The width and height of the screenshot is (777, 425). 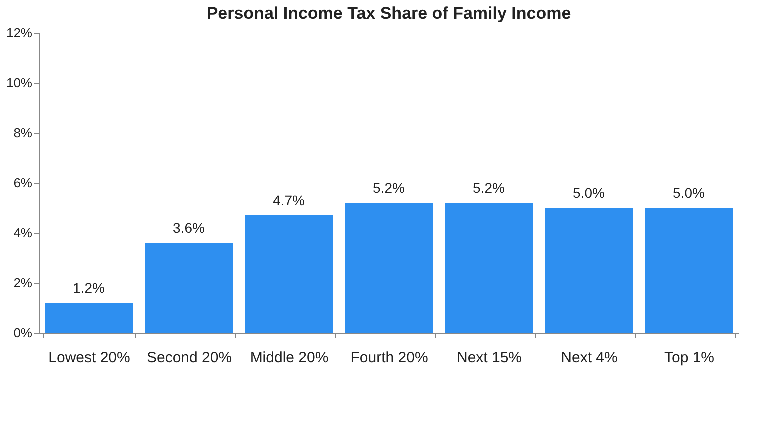 I want to click on y-tick-label: 10%, so click(x=19, y=83).